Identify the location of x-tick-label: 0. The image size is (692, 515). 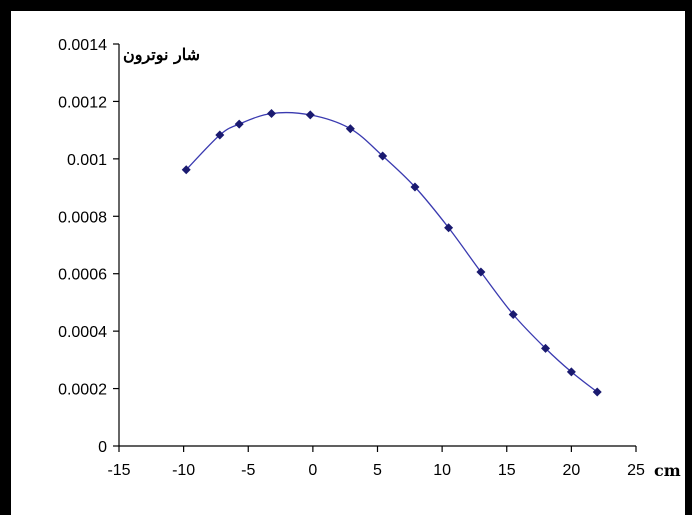
(312, 470).